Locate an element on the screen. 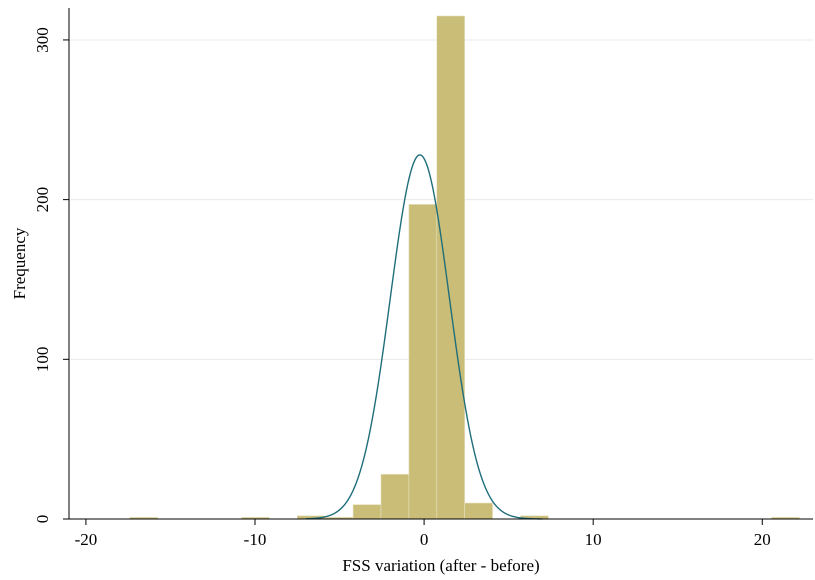 This screenshot has width=815, height=580. y-axis-ticks: 0 100 200 300 is located at coordinates (51, 275).